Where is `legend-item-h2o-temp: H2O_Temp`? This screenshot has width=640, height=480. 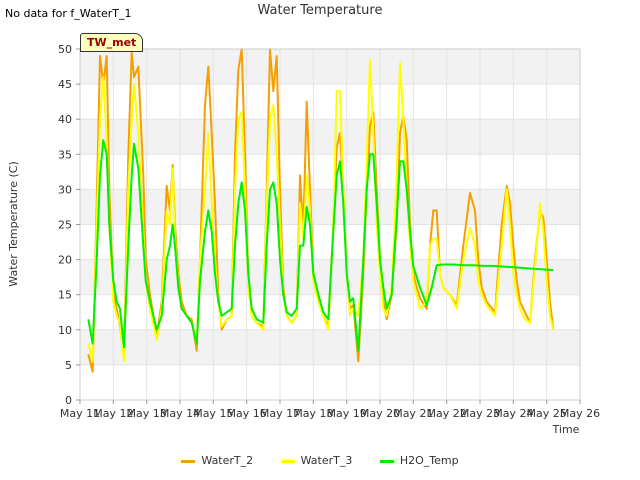
legend-item-h2o-temp: H2O_Temp is located at coordinates (419, 460).